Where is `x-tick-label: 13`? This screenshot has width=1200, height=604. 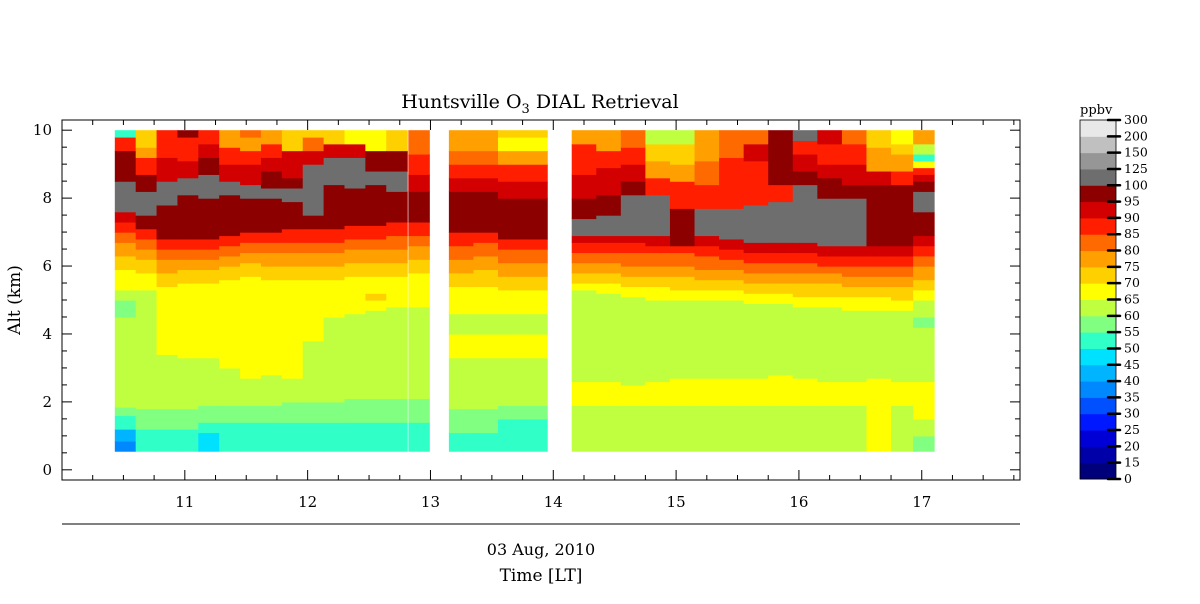 x-tick-label: 13 is located at coordinates (430, 502).